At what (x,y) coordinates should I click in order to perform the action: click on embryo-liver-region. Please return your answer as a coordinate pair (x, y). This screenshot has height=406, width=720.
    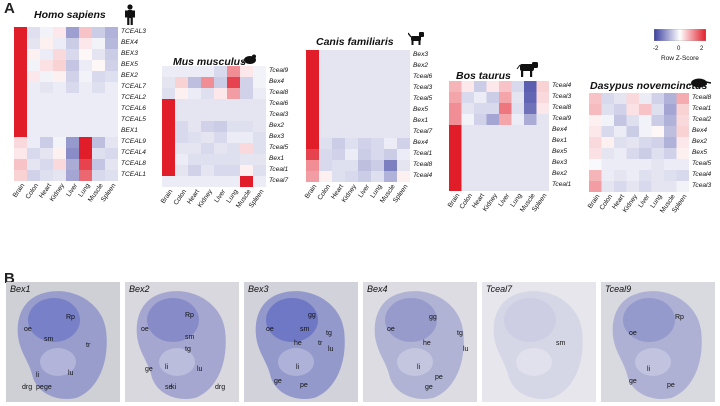
    Looking at the image, I should click on (415, 362).